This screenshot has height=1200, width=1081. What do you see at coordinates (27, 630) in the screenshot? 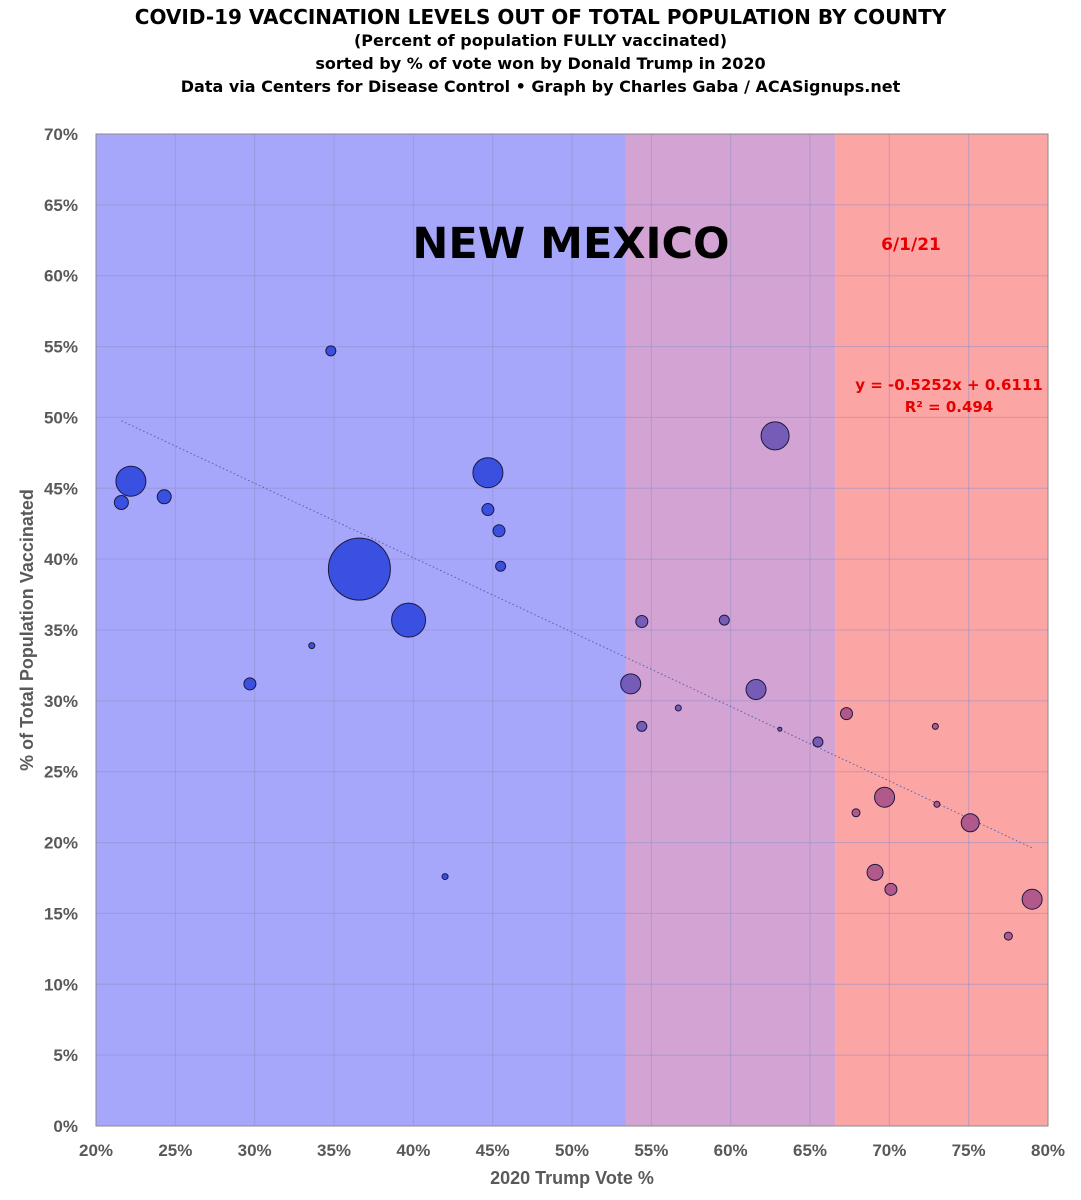
I see `y-axis-label: % of Total Population Vaccinated` at bounding box center [27, 630].